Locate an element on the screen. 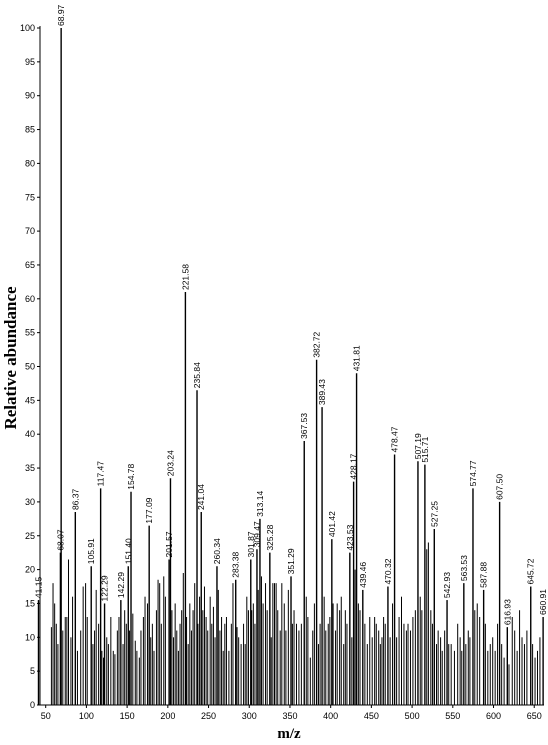 The image size is (548, 745). peak-label: 203.24 is located at coordinates (170, 463).